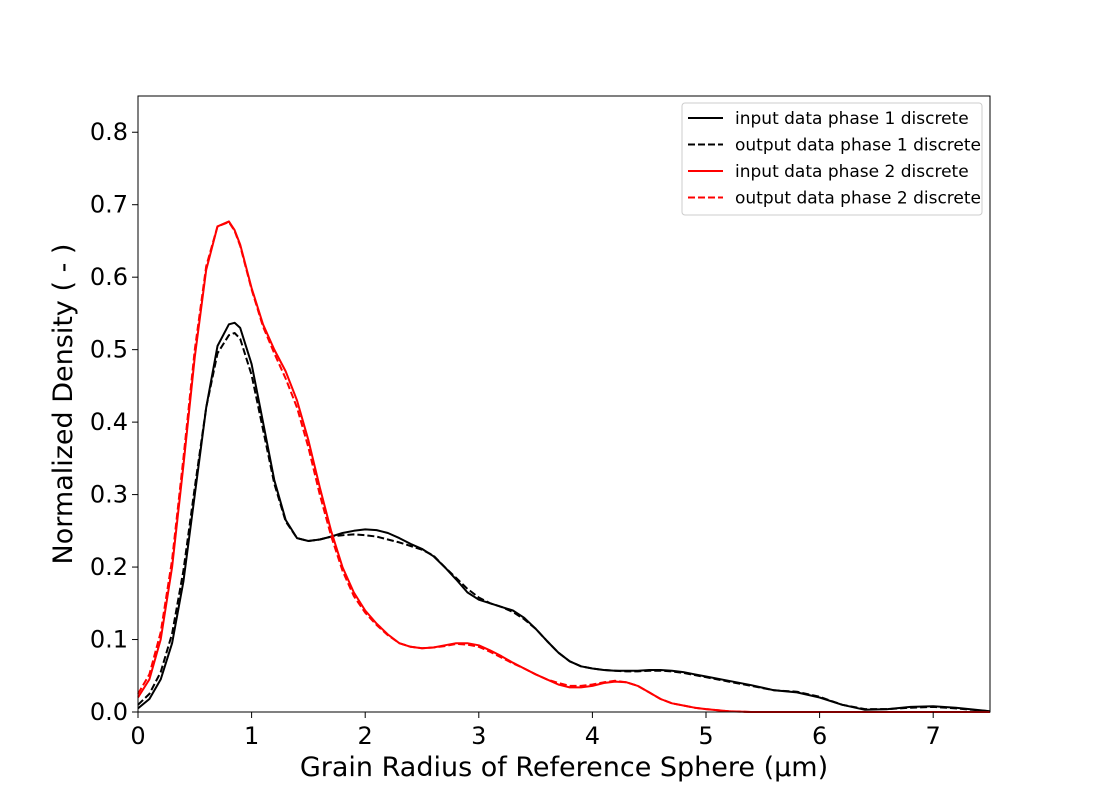 Image resolution: width=1100 pixels, height=800 pixels. Describe the element at coordinates (109, 567) in the screenshot. I see `y-tick-label: 0.2` at that location.